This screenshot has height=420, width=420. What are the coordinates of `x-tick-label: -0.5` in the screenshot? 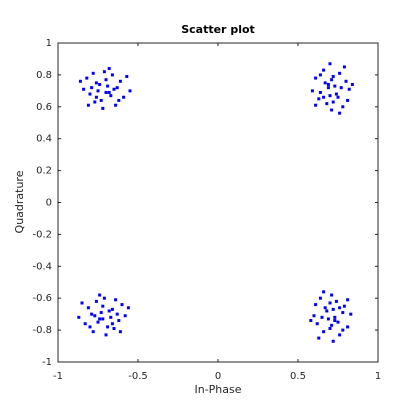 It's located at (138, 376).